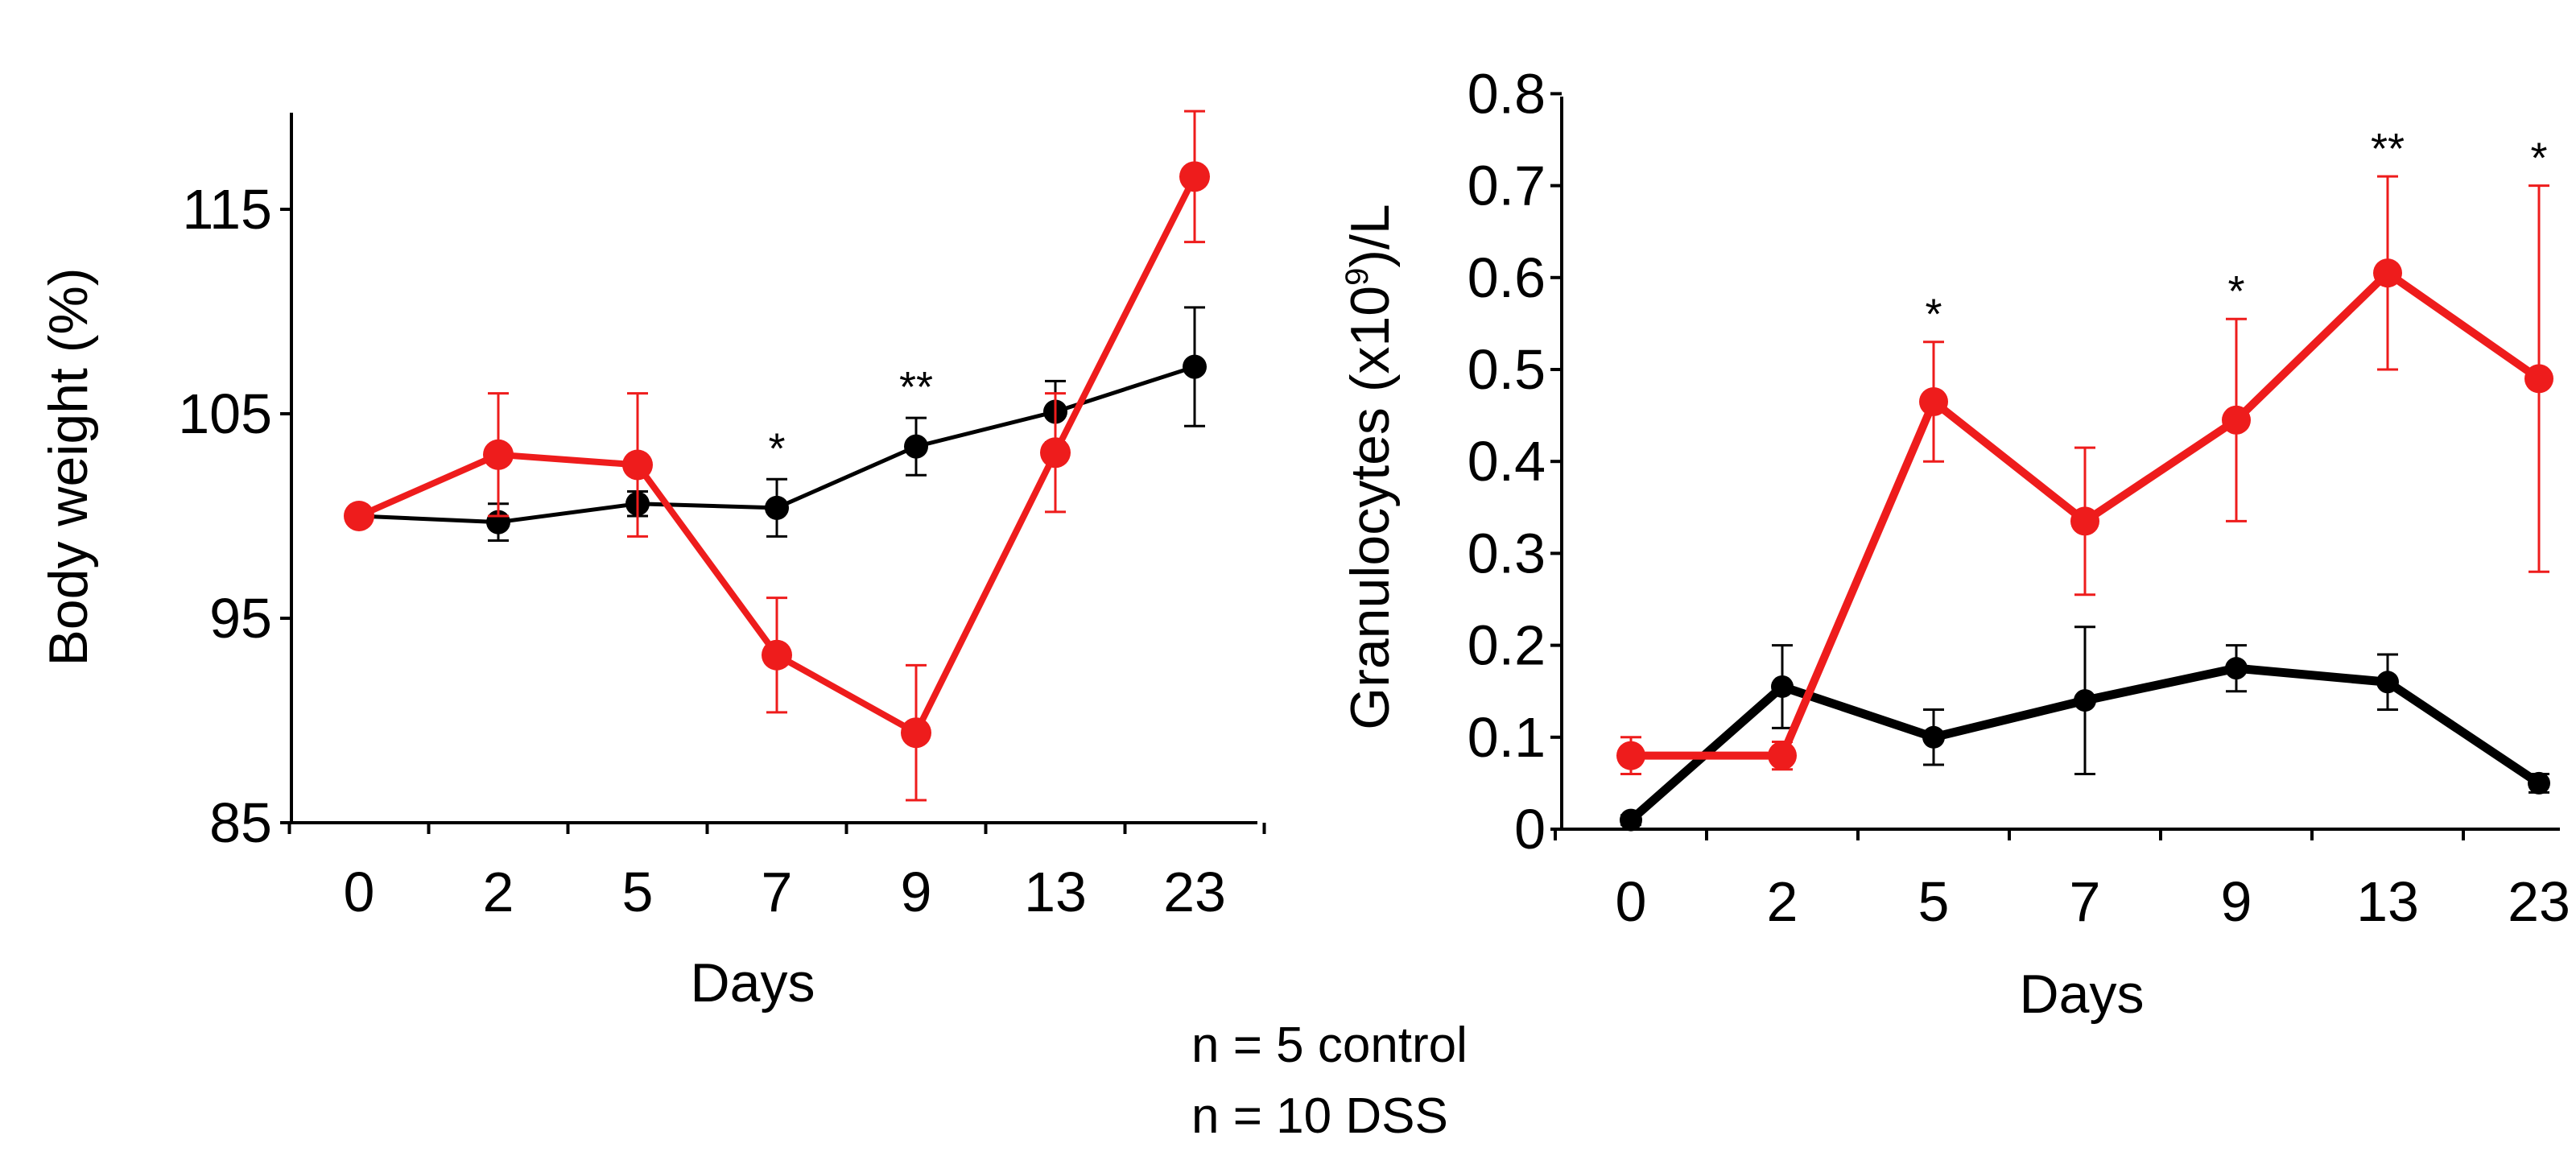 Image resolution: width=2576 pixels, height=1156 pixels. I want to click on body-weight-x-tick-label: 0, so click(359, 892).